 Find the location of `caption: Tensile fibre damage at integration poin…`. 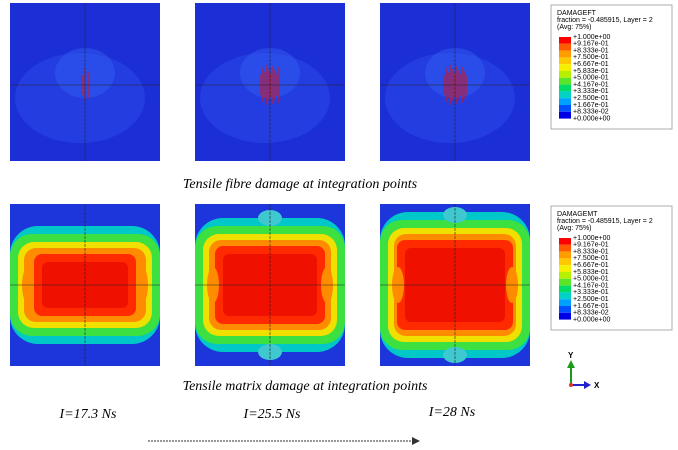

caption: Tensile fibre damage at integration poin… is located at coordinates (300, 184).